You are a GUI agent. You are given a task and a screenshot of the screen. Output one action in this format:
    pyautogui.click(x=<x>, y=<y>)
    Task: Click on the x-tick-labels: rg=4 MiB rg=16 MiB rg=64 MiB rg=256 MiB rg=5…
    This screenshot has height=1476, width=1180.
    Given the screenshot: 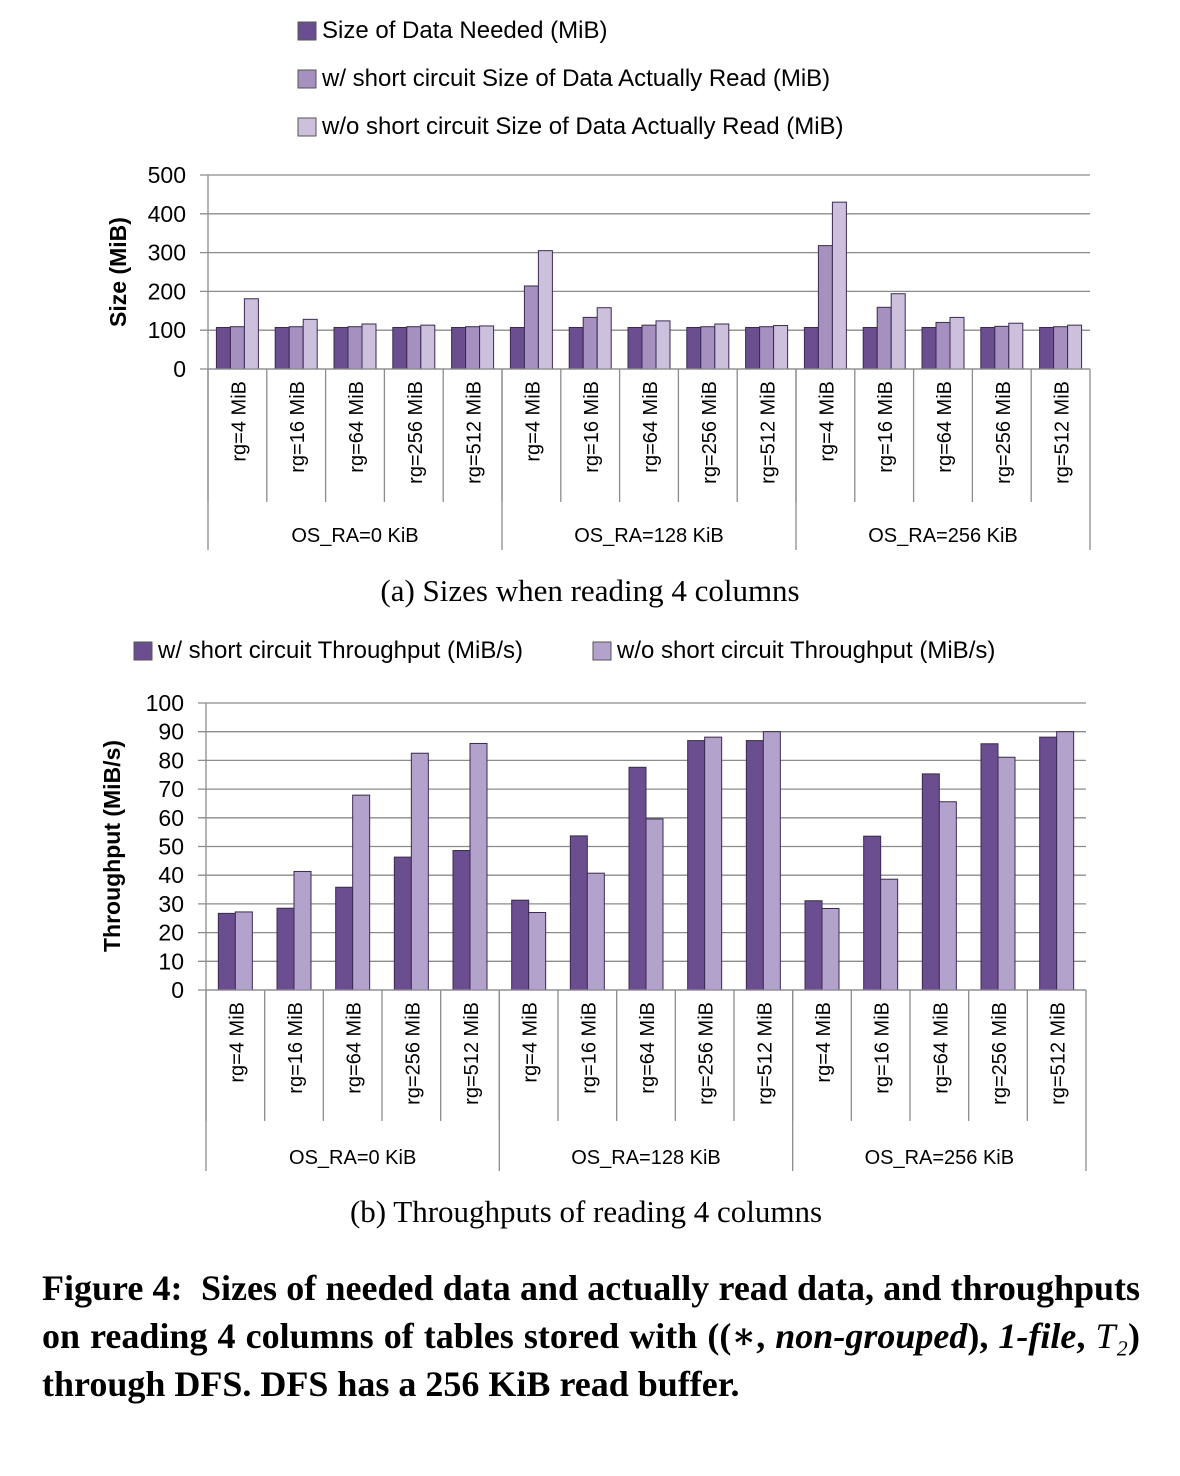 What is the action you would take?
    pyautogui.click(x=650, y=464)
    